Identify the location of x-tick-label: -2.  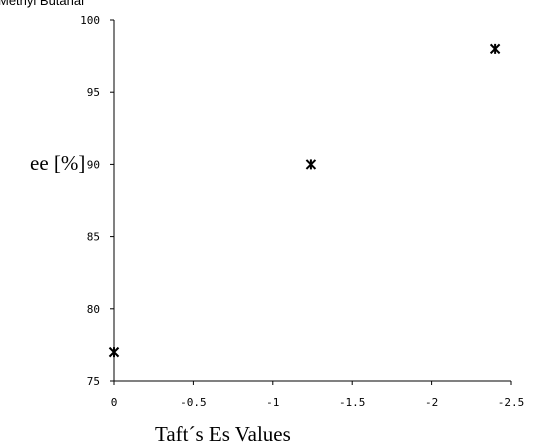
(431, 402).